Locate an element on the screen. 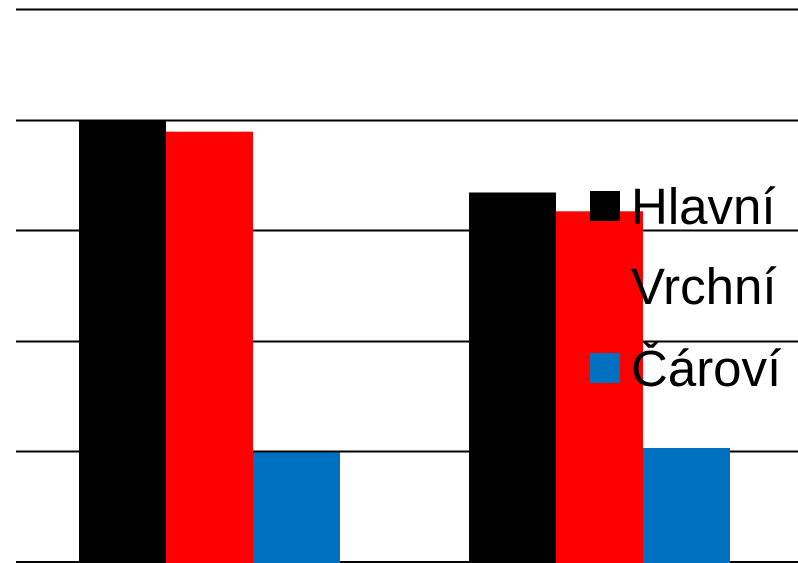  legend-label: Hlavní is located at coordinates (703, 206).